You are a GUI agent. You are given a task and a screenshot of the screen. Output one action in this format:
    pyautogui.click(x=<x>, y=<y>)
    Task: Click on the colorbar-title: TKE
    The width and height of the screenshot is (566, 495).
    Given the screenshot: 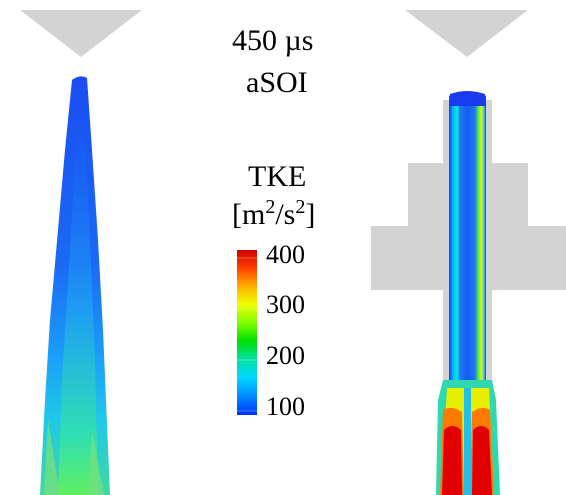 What is the action you would take?
    pyautogui.click(x=277, y=176)
    